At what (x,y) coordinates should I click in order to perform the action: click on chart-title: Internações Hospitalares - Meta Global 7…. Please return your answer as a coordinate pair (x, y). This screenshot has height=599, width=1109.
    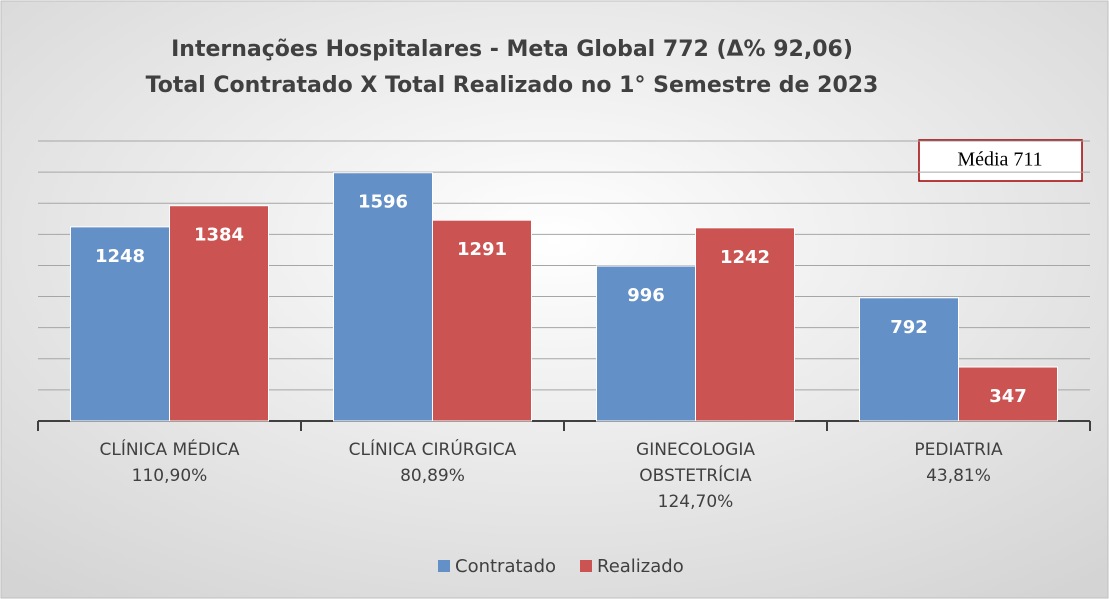
    Looking at the image, I should click on (512, 49).